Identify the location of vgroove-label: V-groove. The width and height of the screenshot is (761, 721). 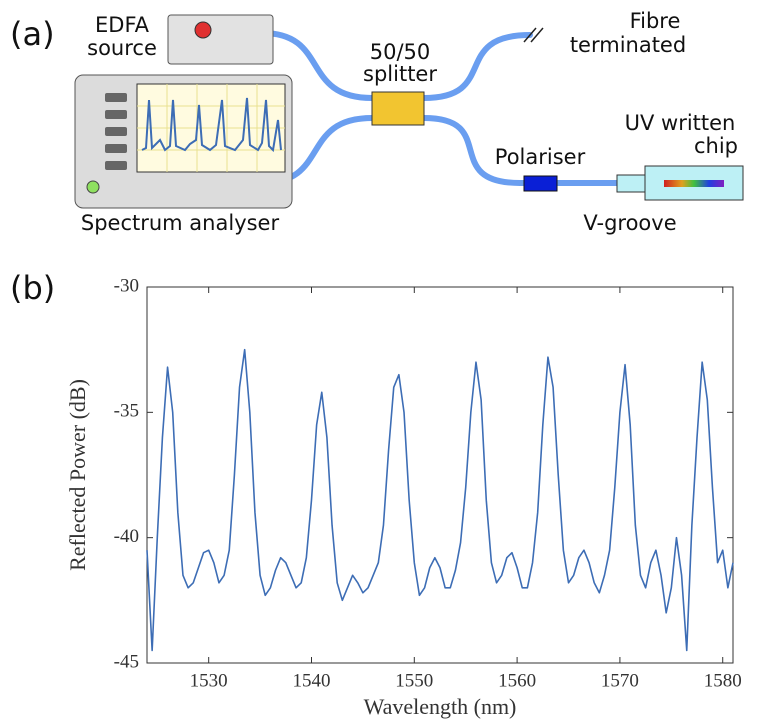
(629, 223).